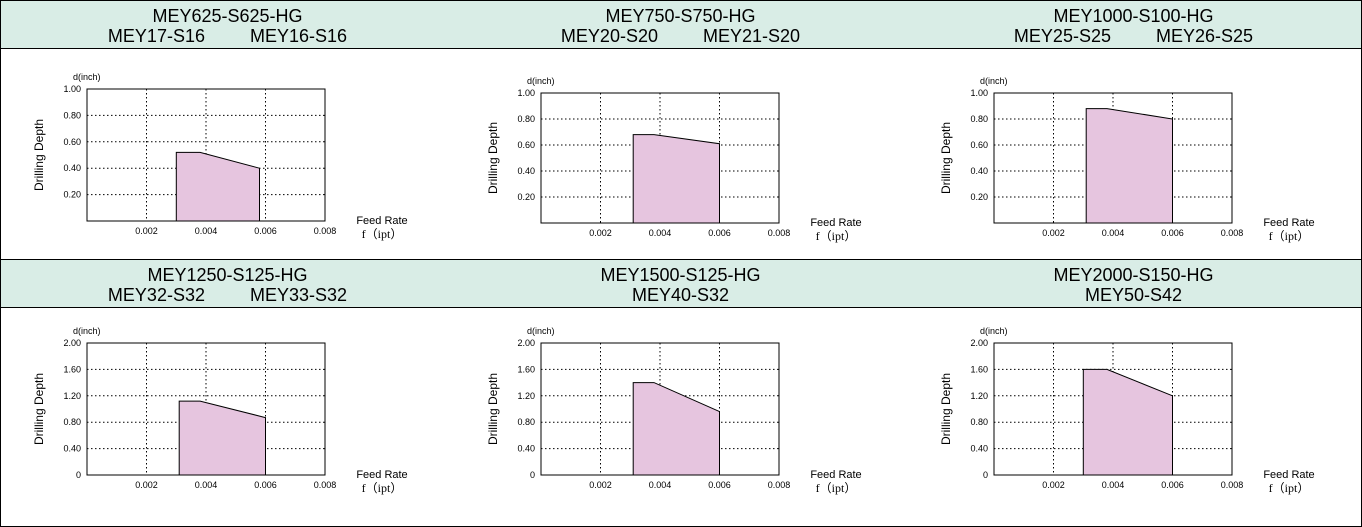 This screenshot has width=1362, height=527. I want to click on model-variant-b: MEY16-S16, so click(299, 36).